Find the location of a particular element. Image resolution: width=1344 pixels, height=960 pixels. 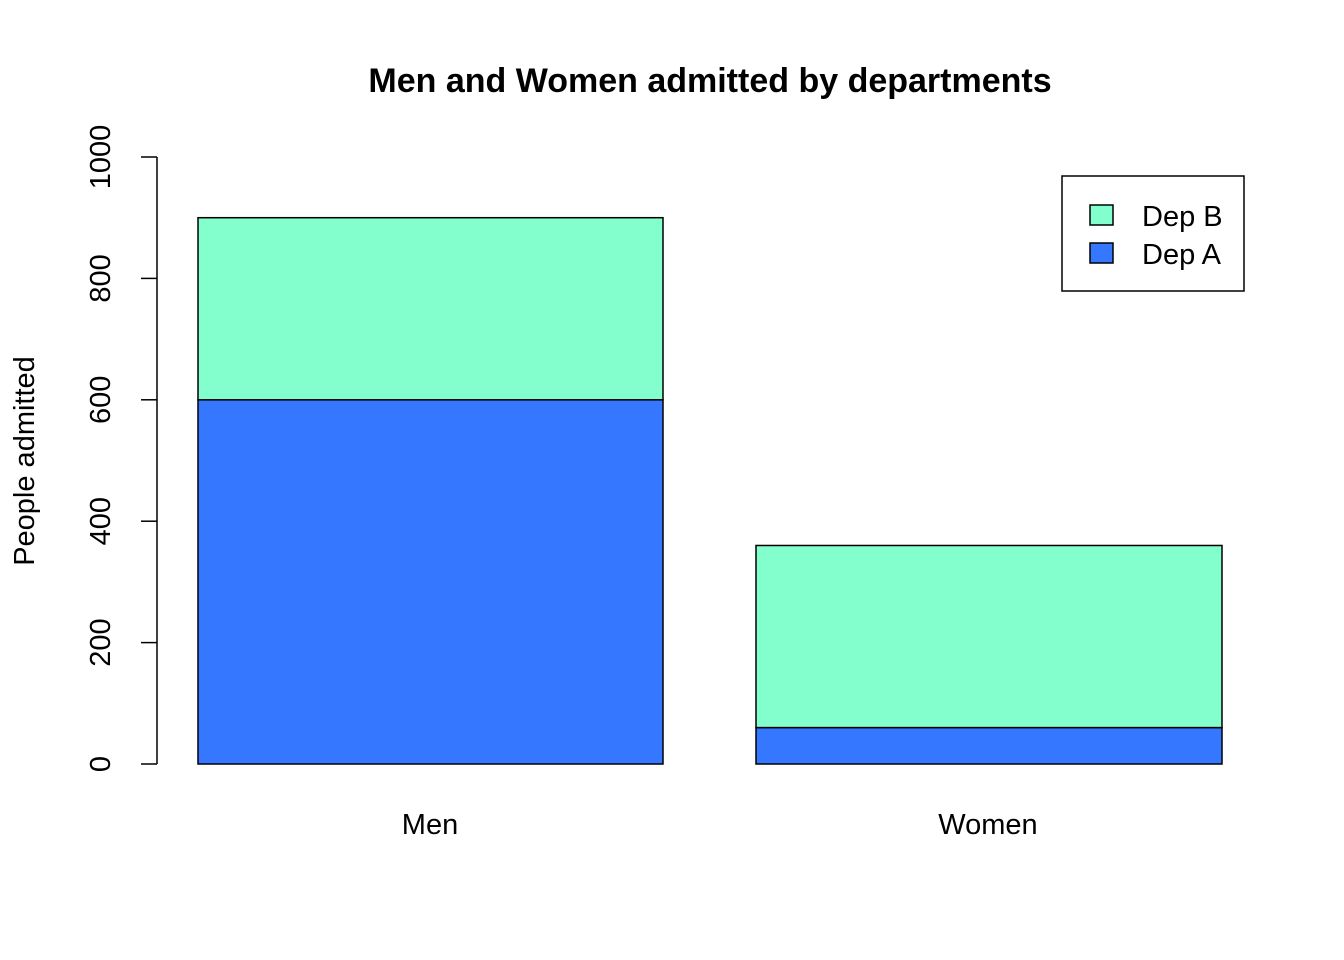

bar-men-dep-a is located at coordinates (430, 582).